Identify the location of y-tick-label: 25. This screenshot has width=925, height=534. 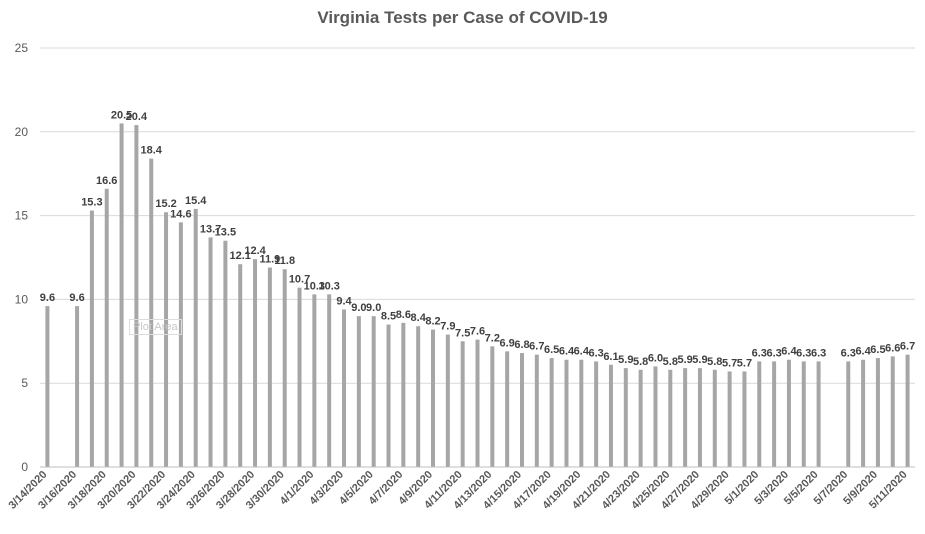
(22, 48).